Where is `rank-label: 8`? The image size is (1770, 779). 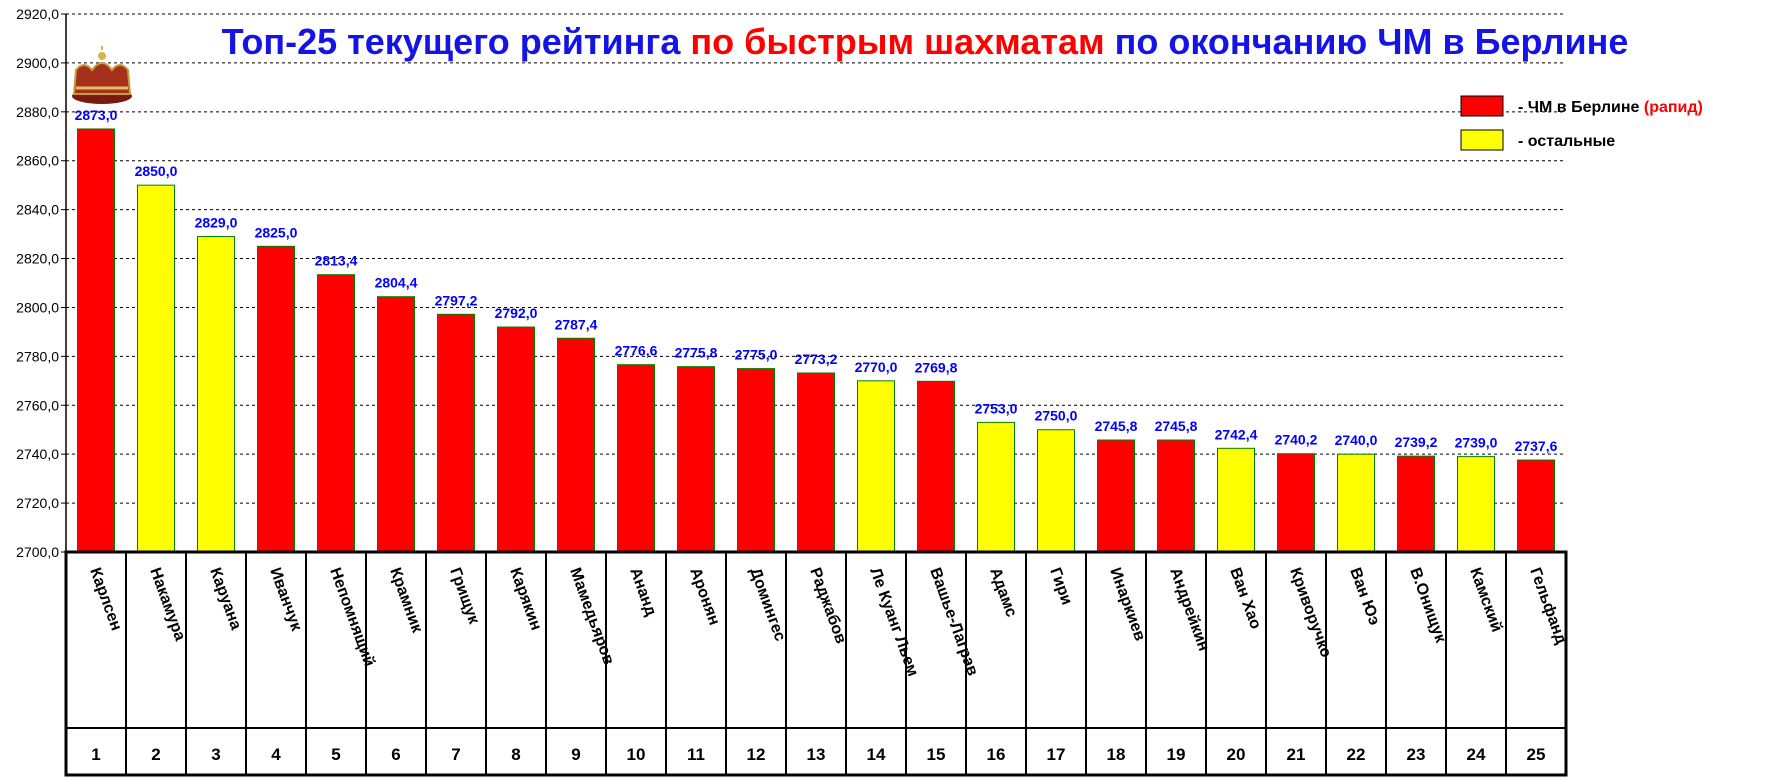
rank-label: 8 is located at coordinates (515, 754).